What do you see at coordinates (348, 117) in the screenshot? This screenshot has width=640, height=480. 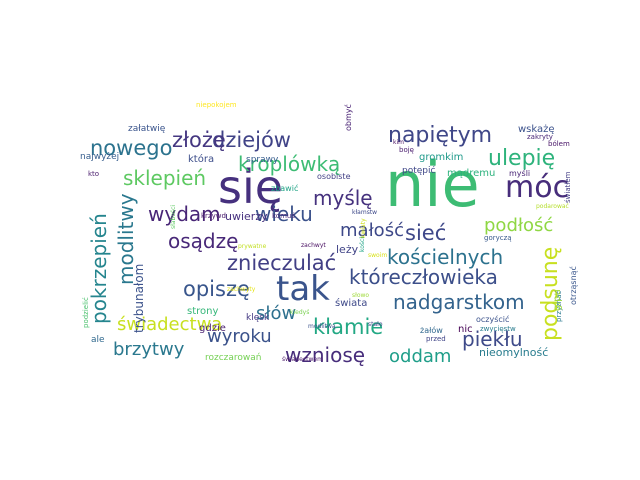 I see `word-57: obmyć` at bounding box center [348, 117].